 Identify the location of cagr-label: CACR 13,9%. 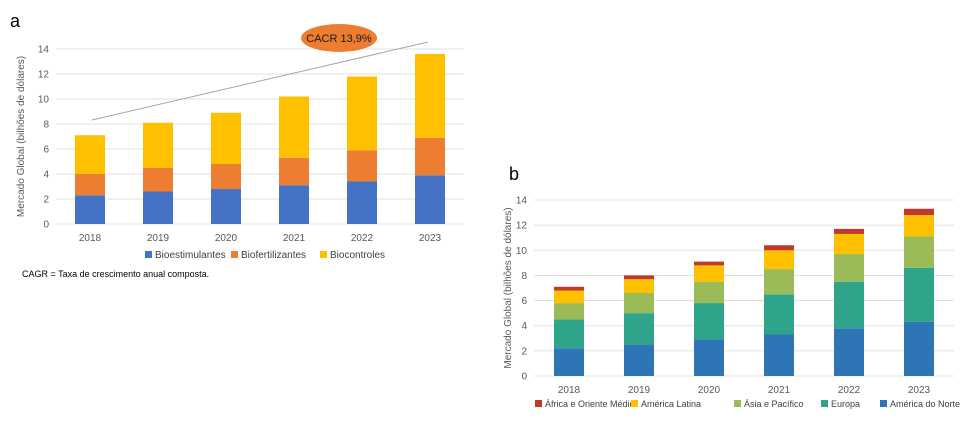
(339, 39).